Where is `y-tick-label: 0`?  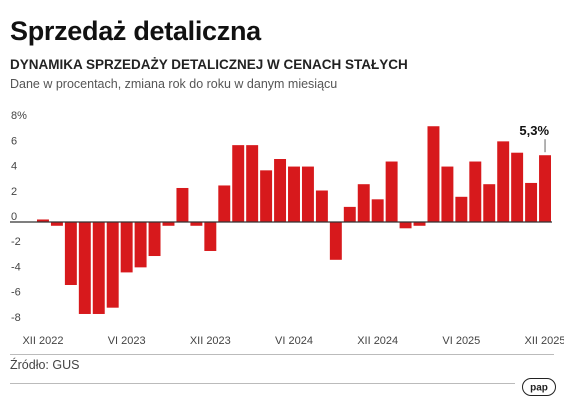
y-tick-label: 0 is located at coordinates (14, 217).